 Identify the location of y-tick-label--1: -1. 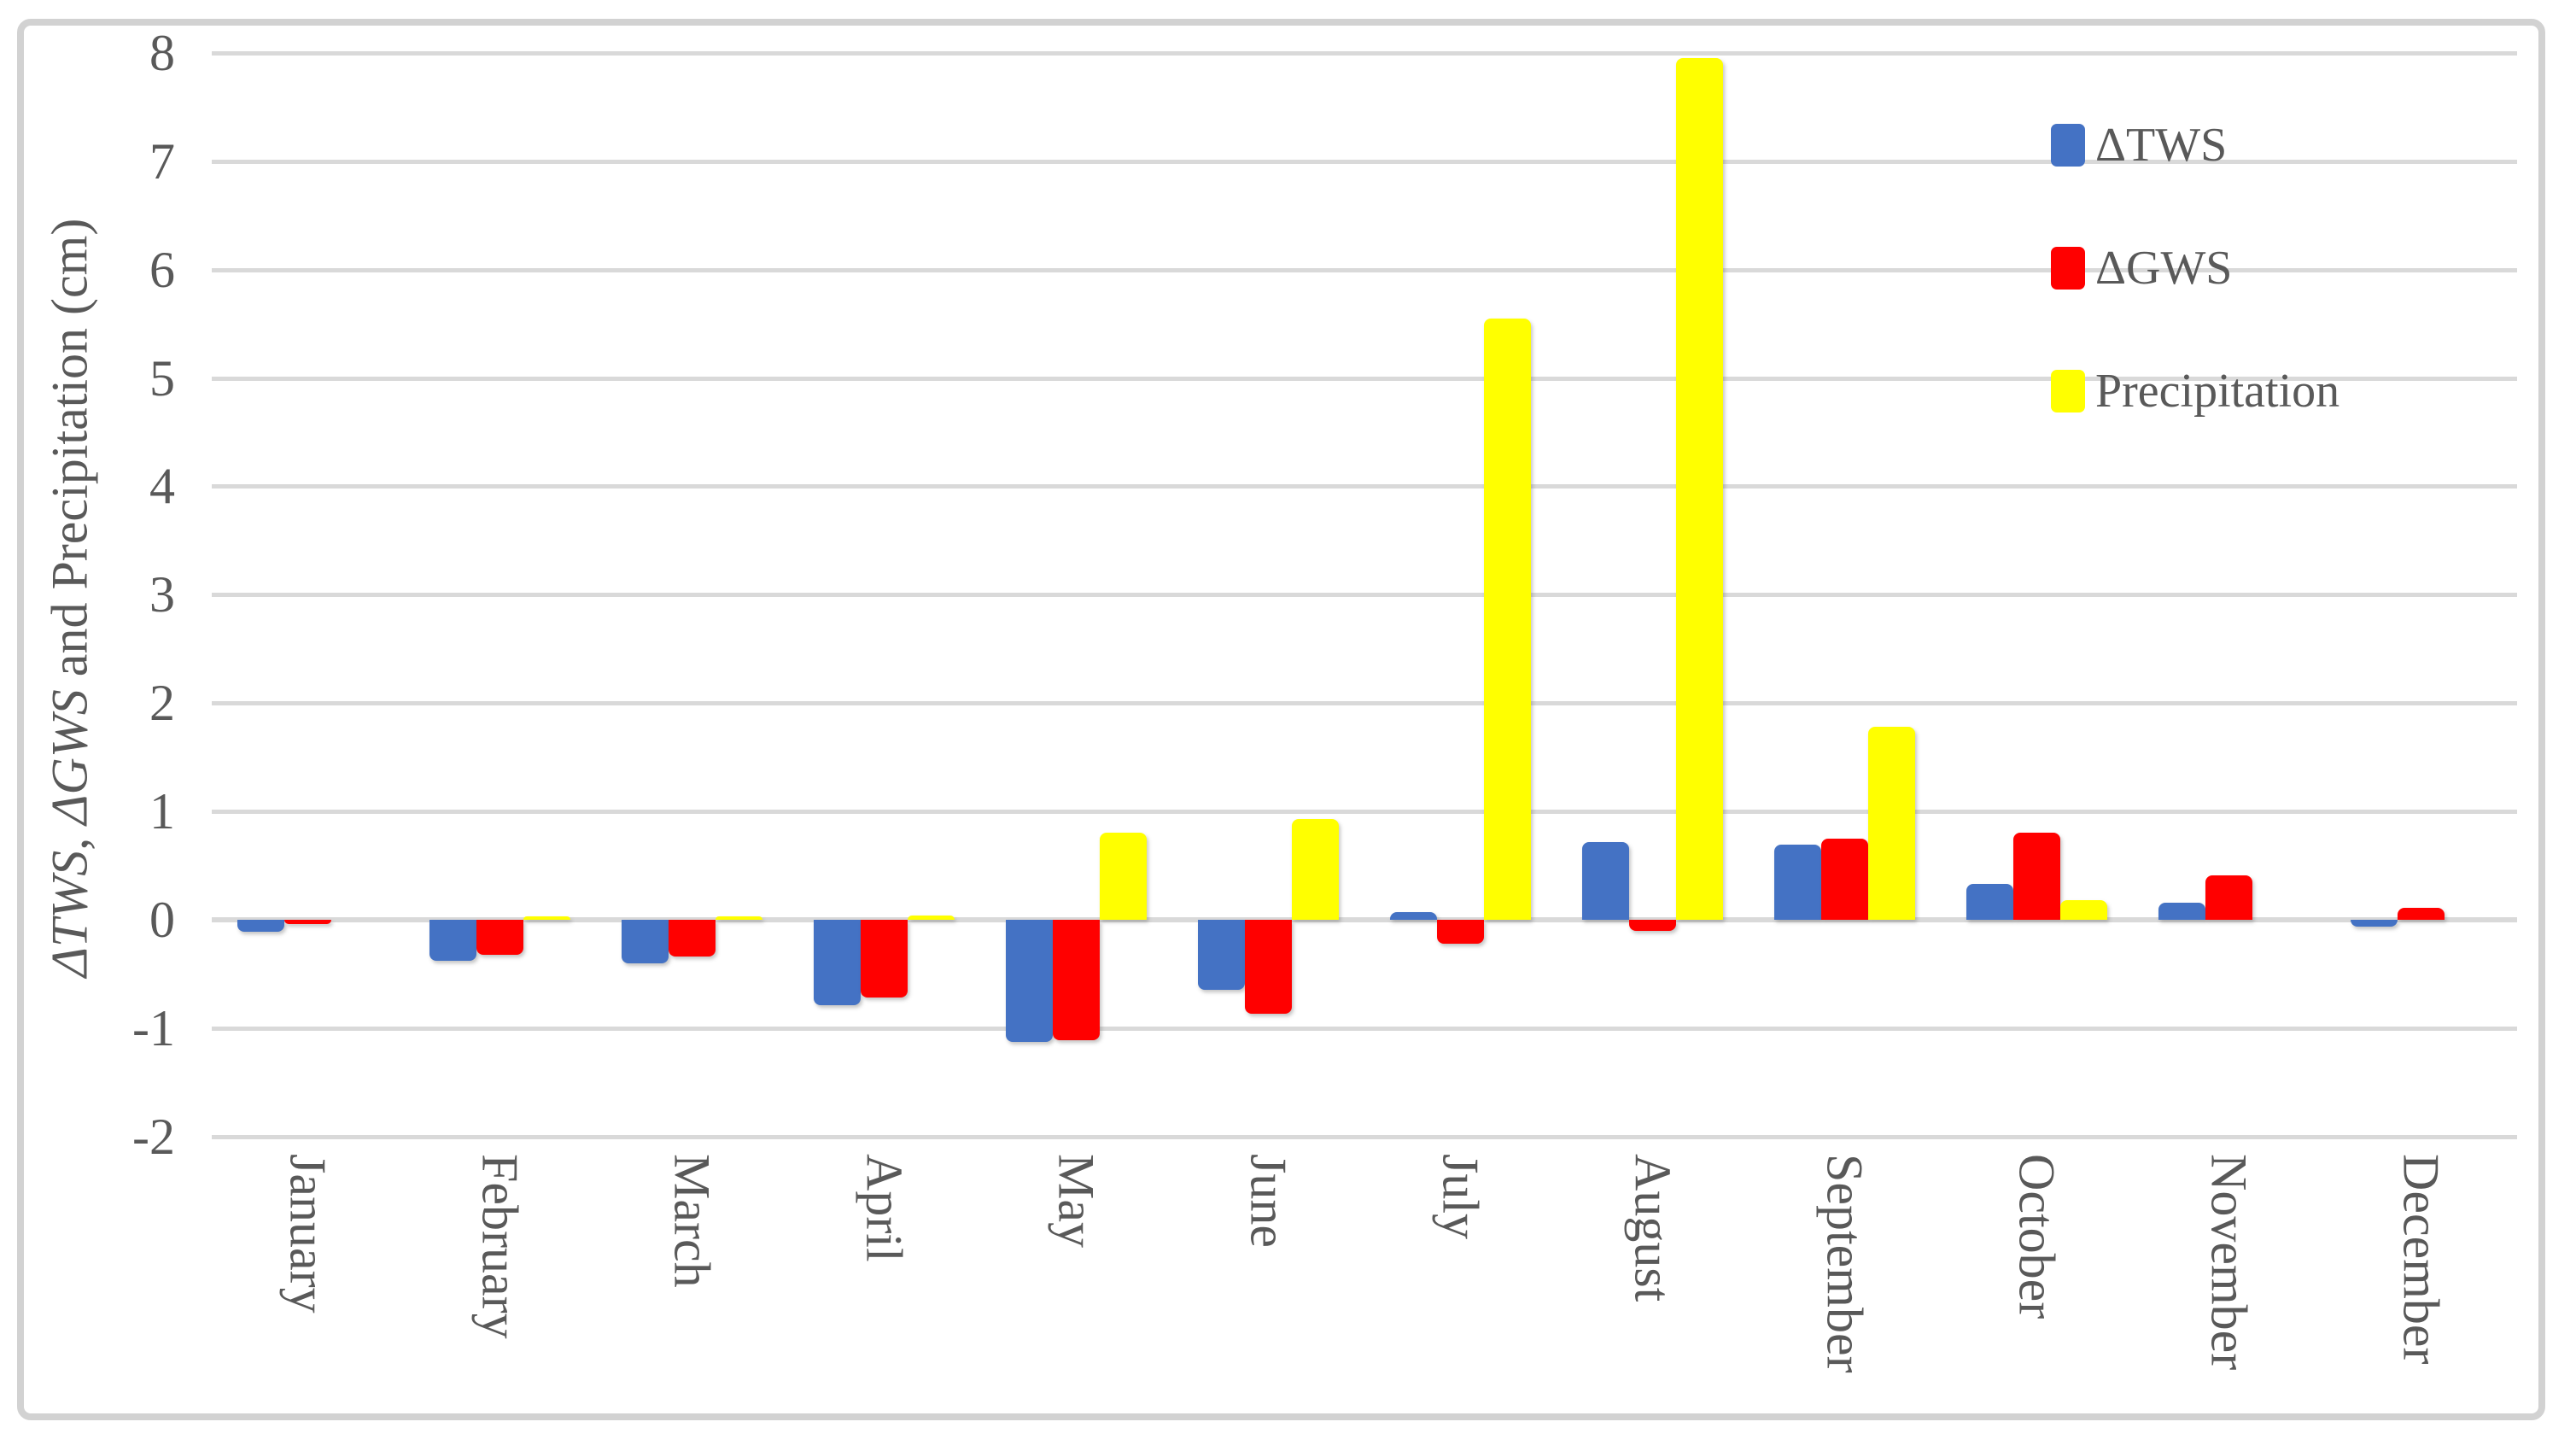
(153, 1027).